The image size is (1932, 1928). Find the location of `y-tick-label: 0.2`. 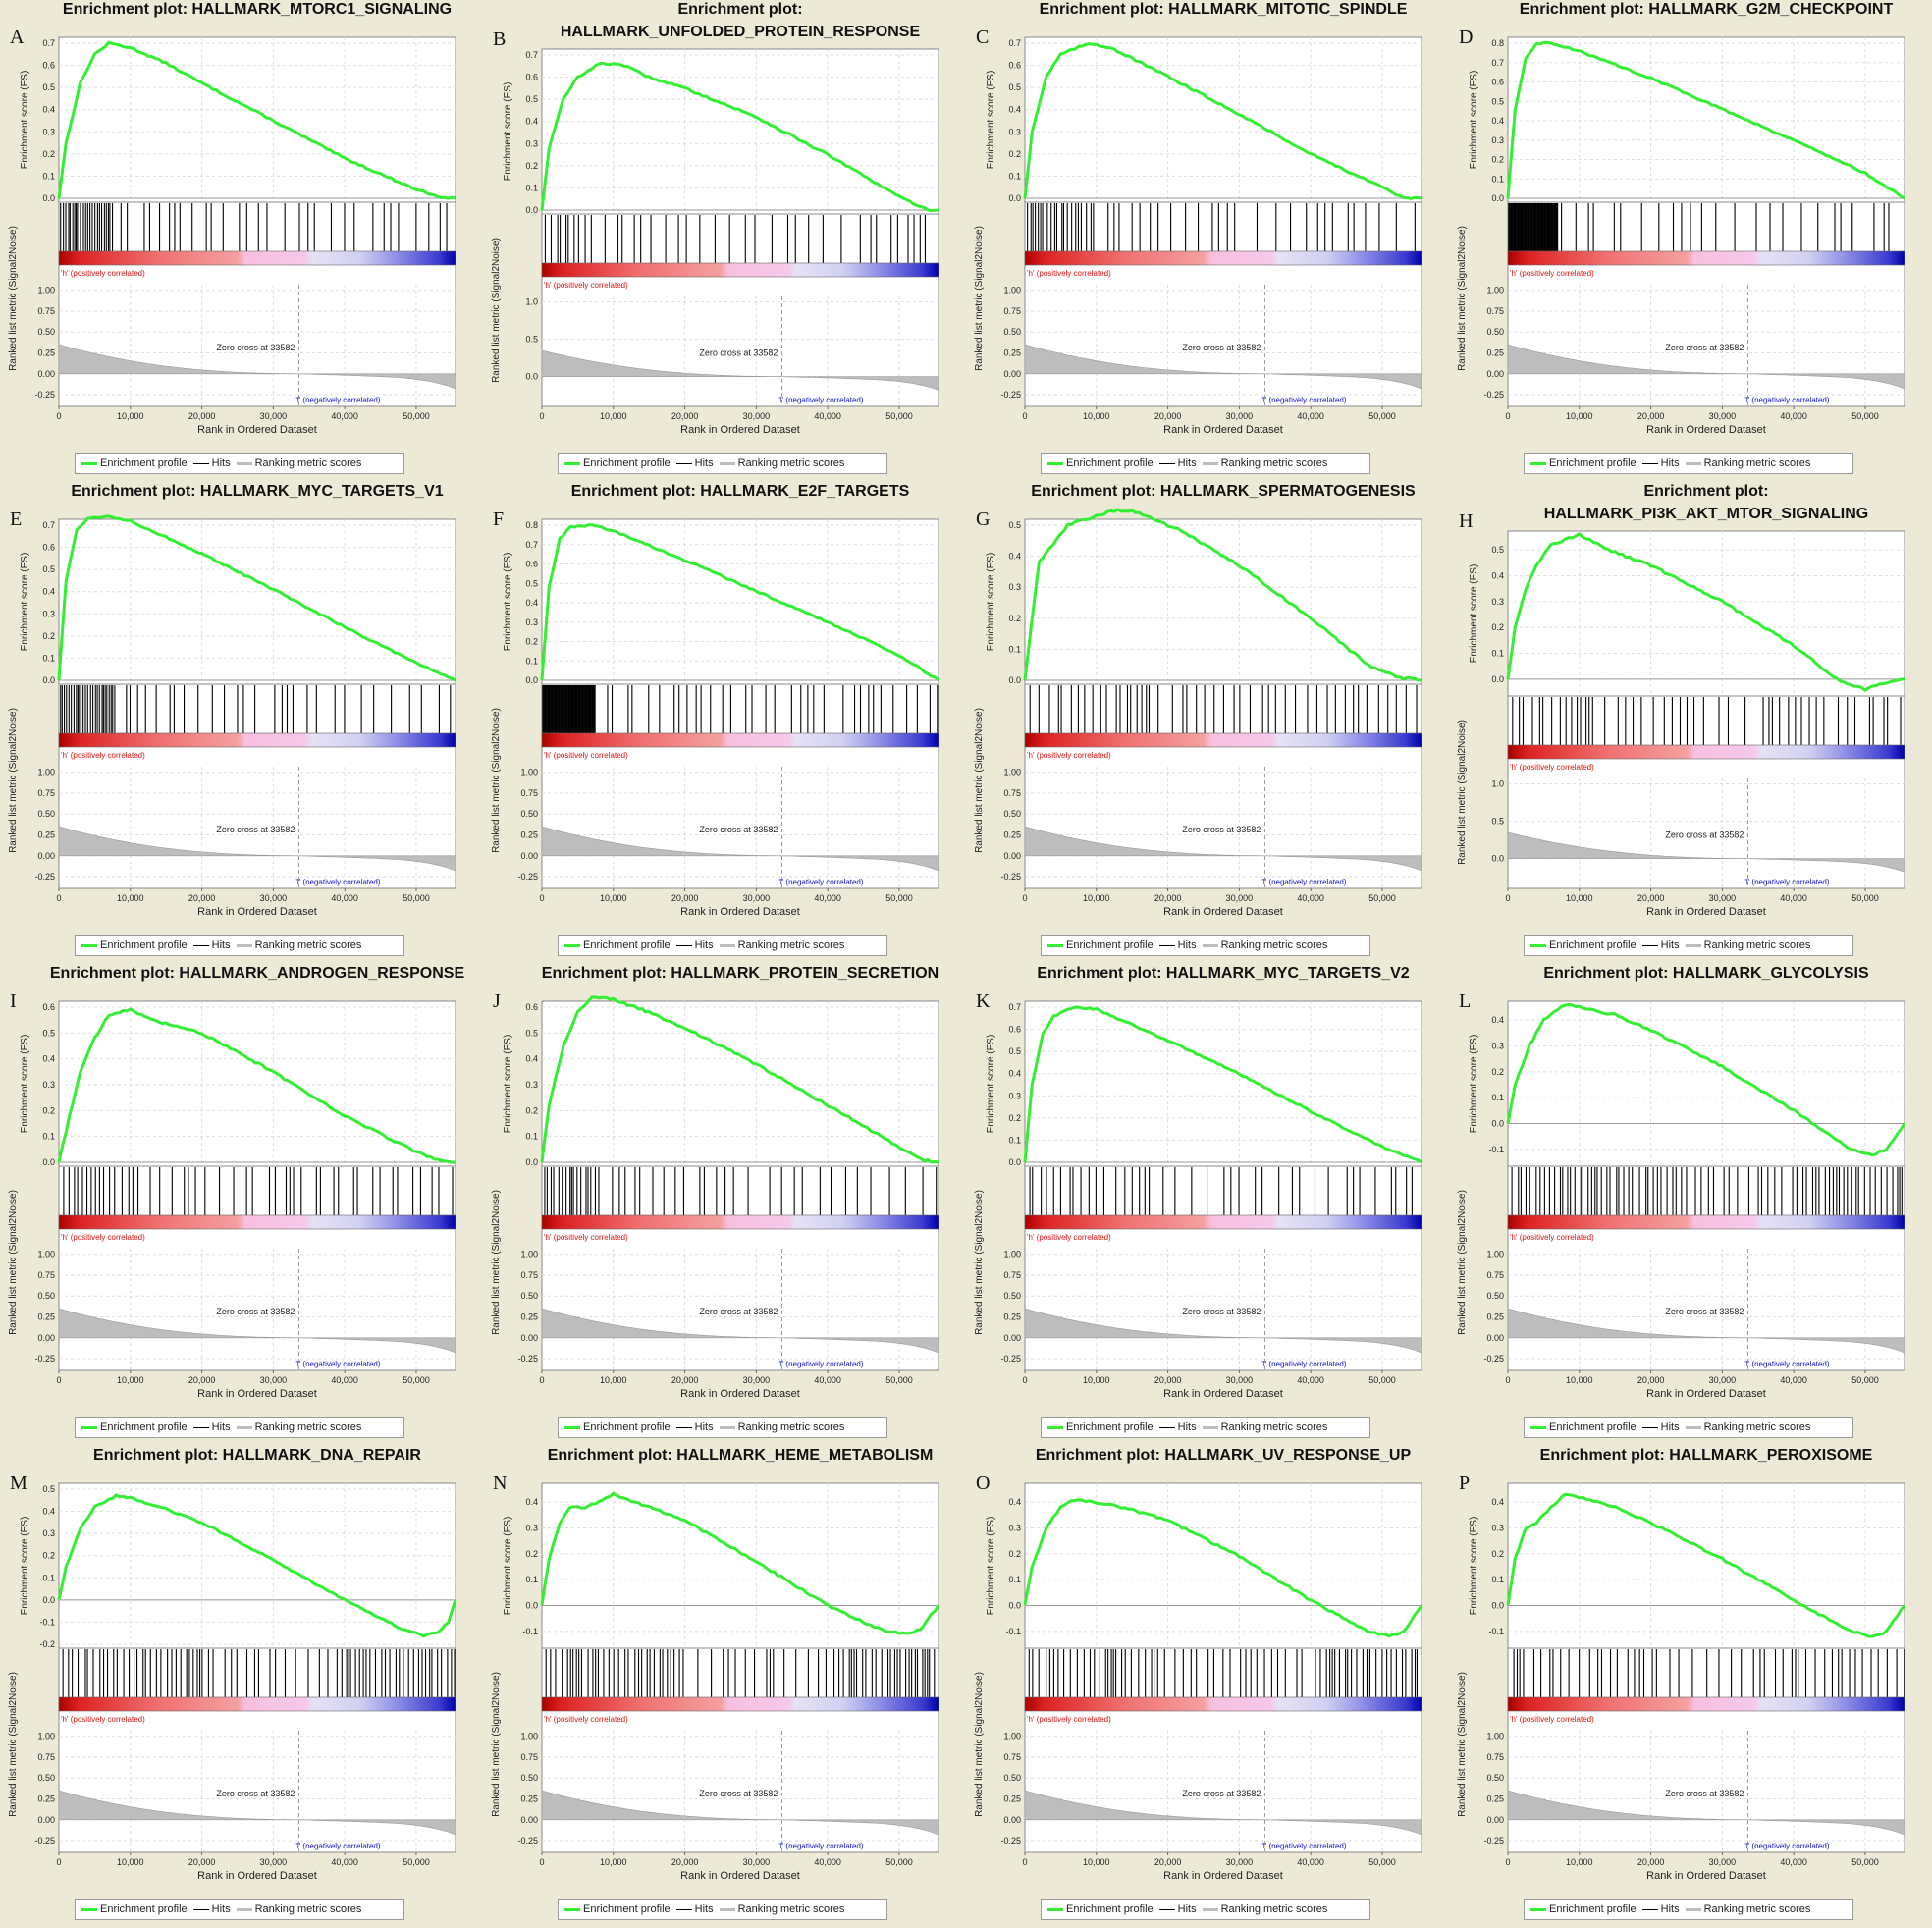

y-tick-label: 0.2 is located at coordinates (48, 636).